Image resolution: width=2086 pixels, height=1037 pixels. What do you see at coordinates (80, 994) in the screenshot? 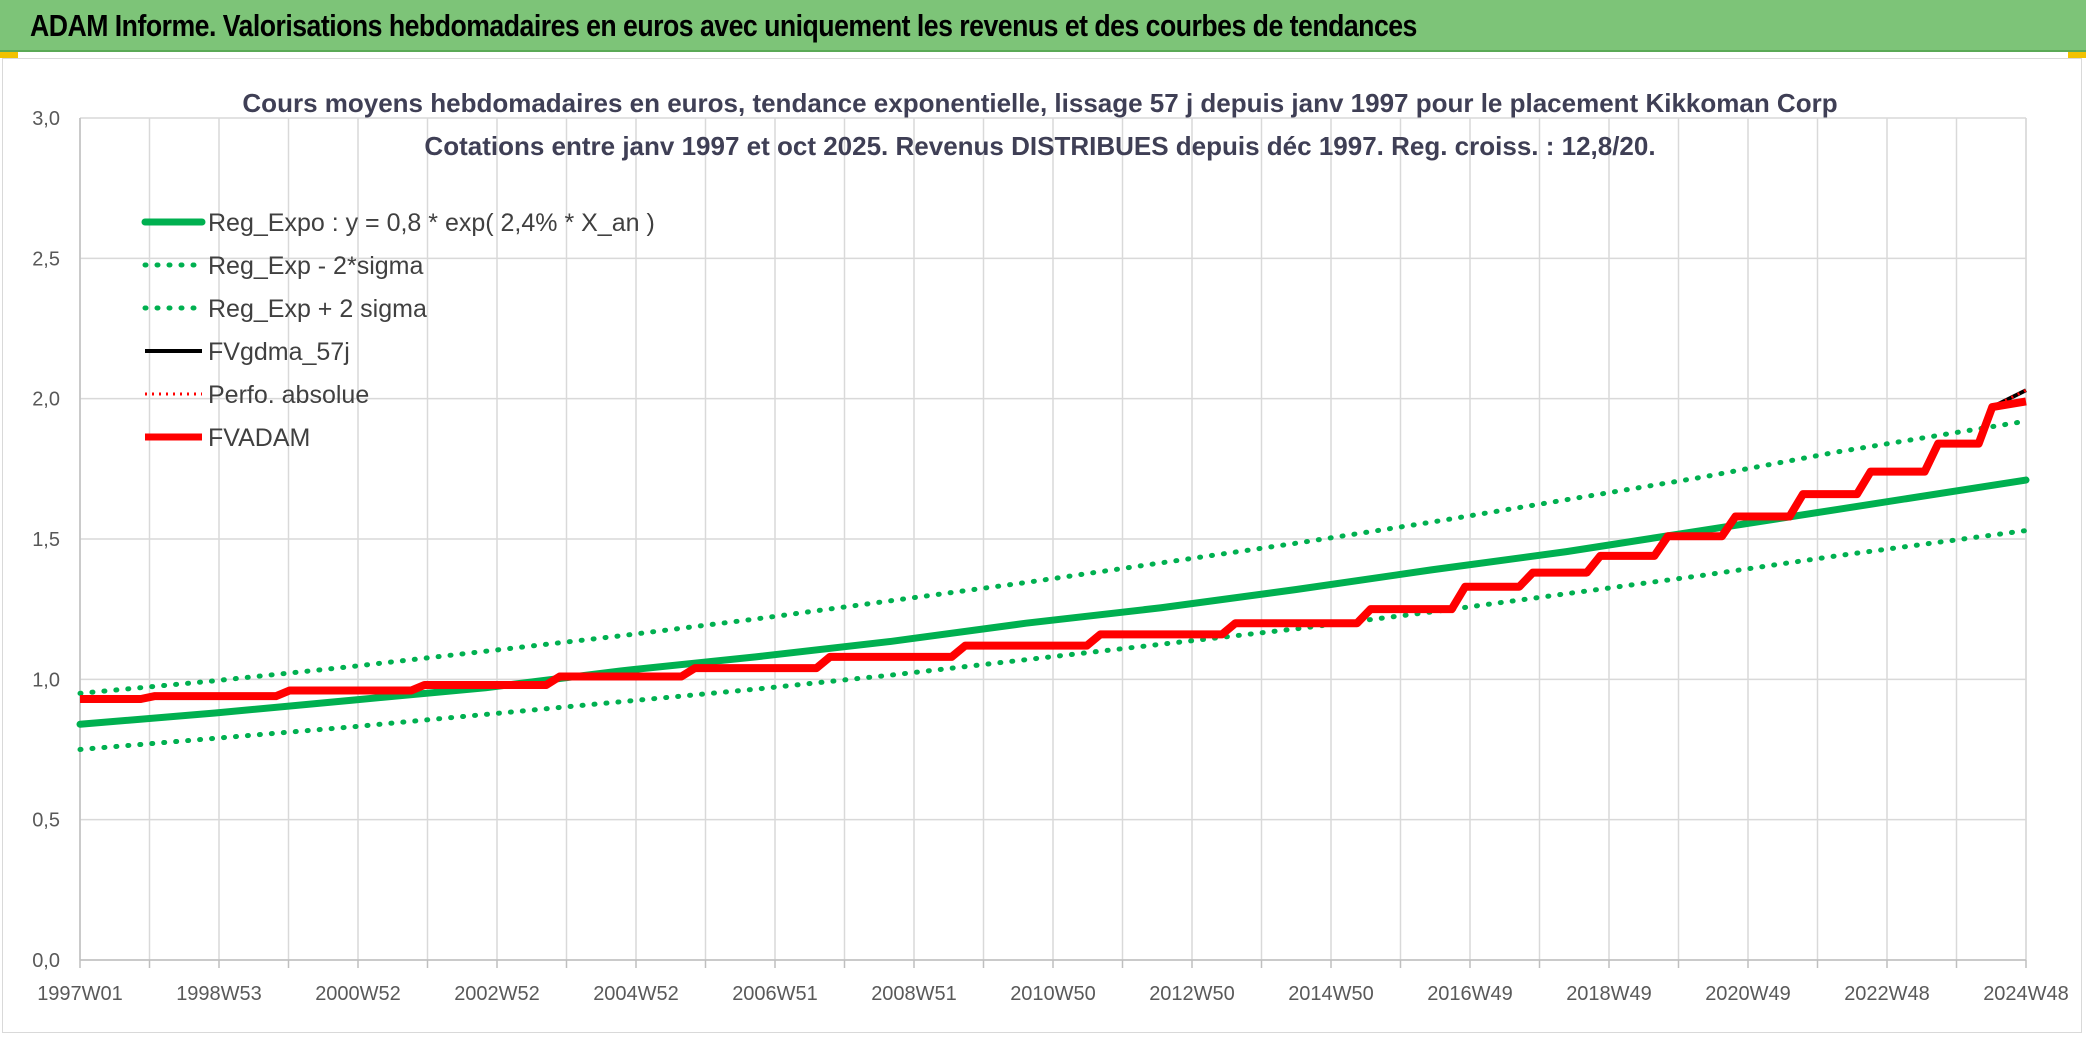
I see `x-tick-label: 1997W01` at bounding box center [80, 994].